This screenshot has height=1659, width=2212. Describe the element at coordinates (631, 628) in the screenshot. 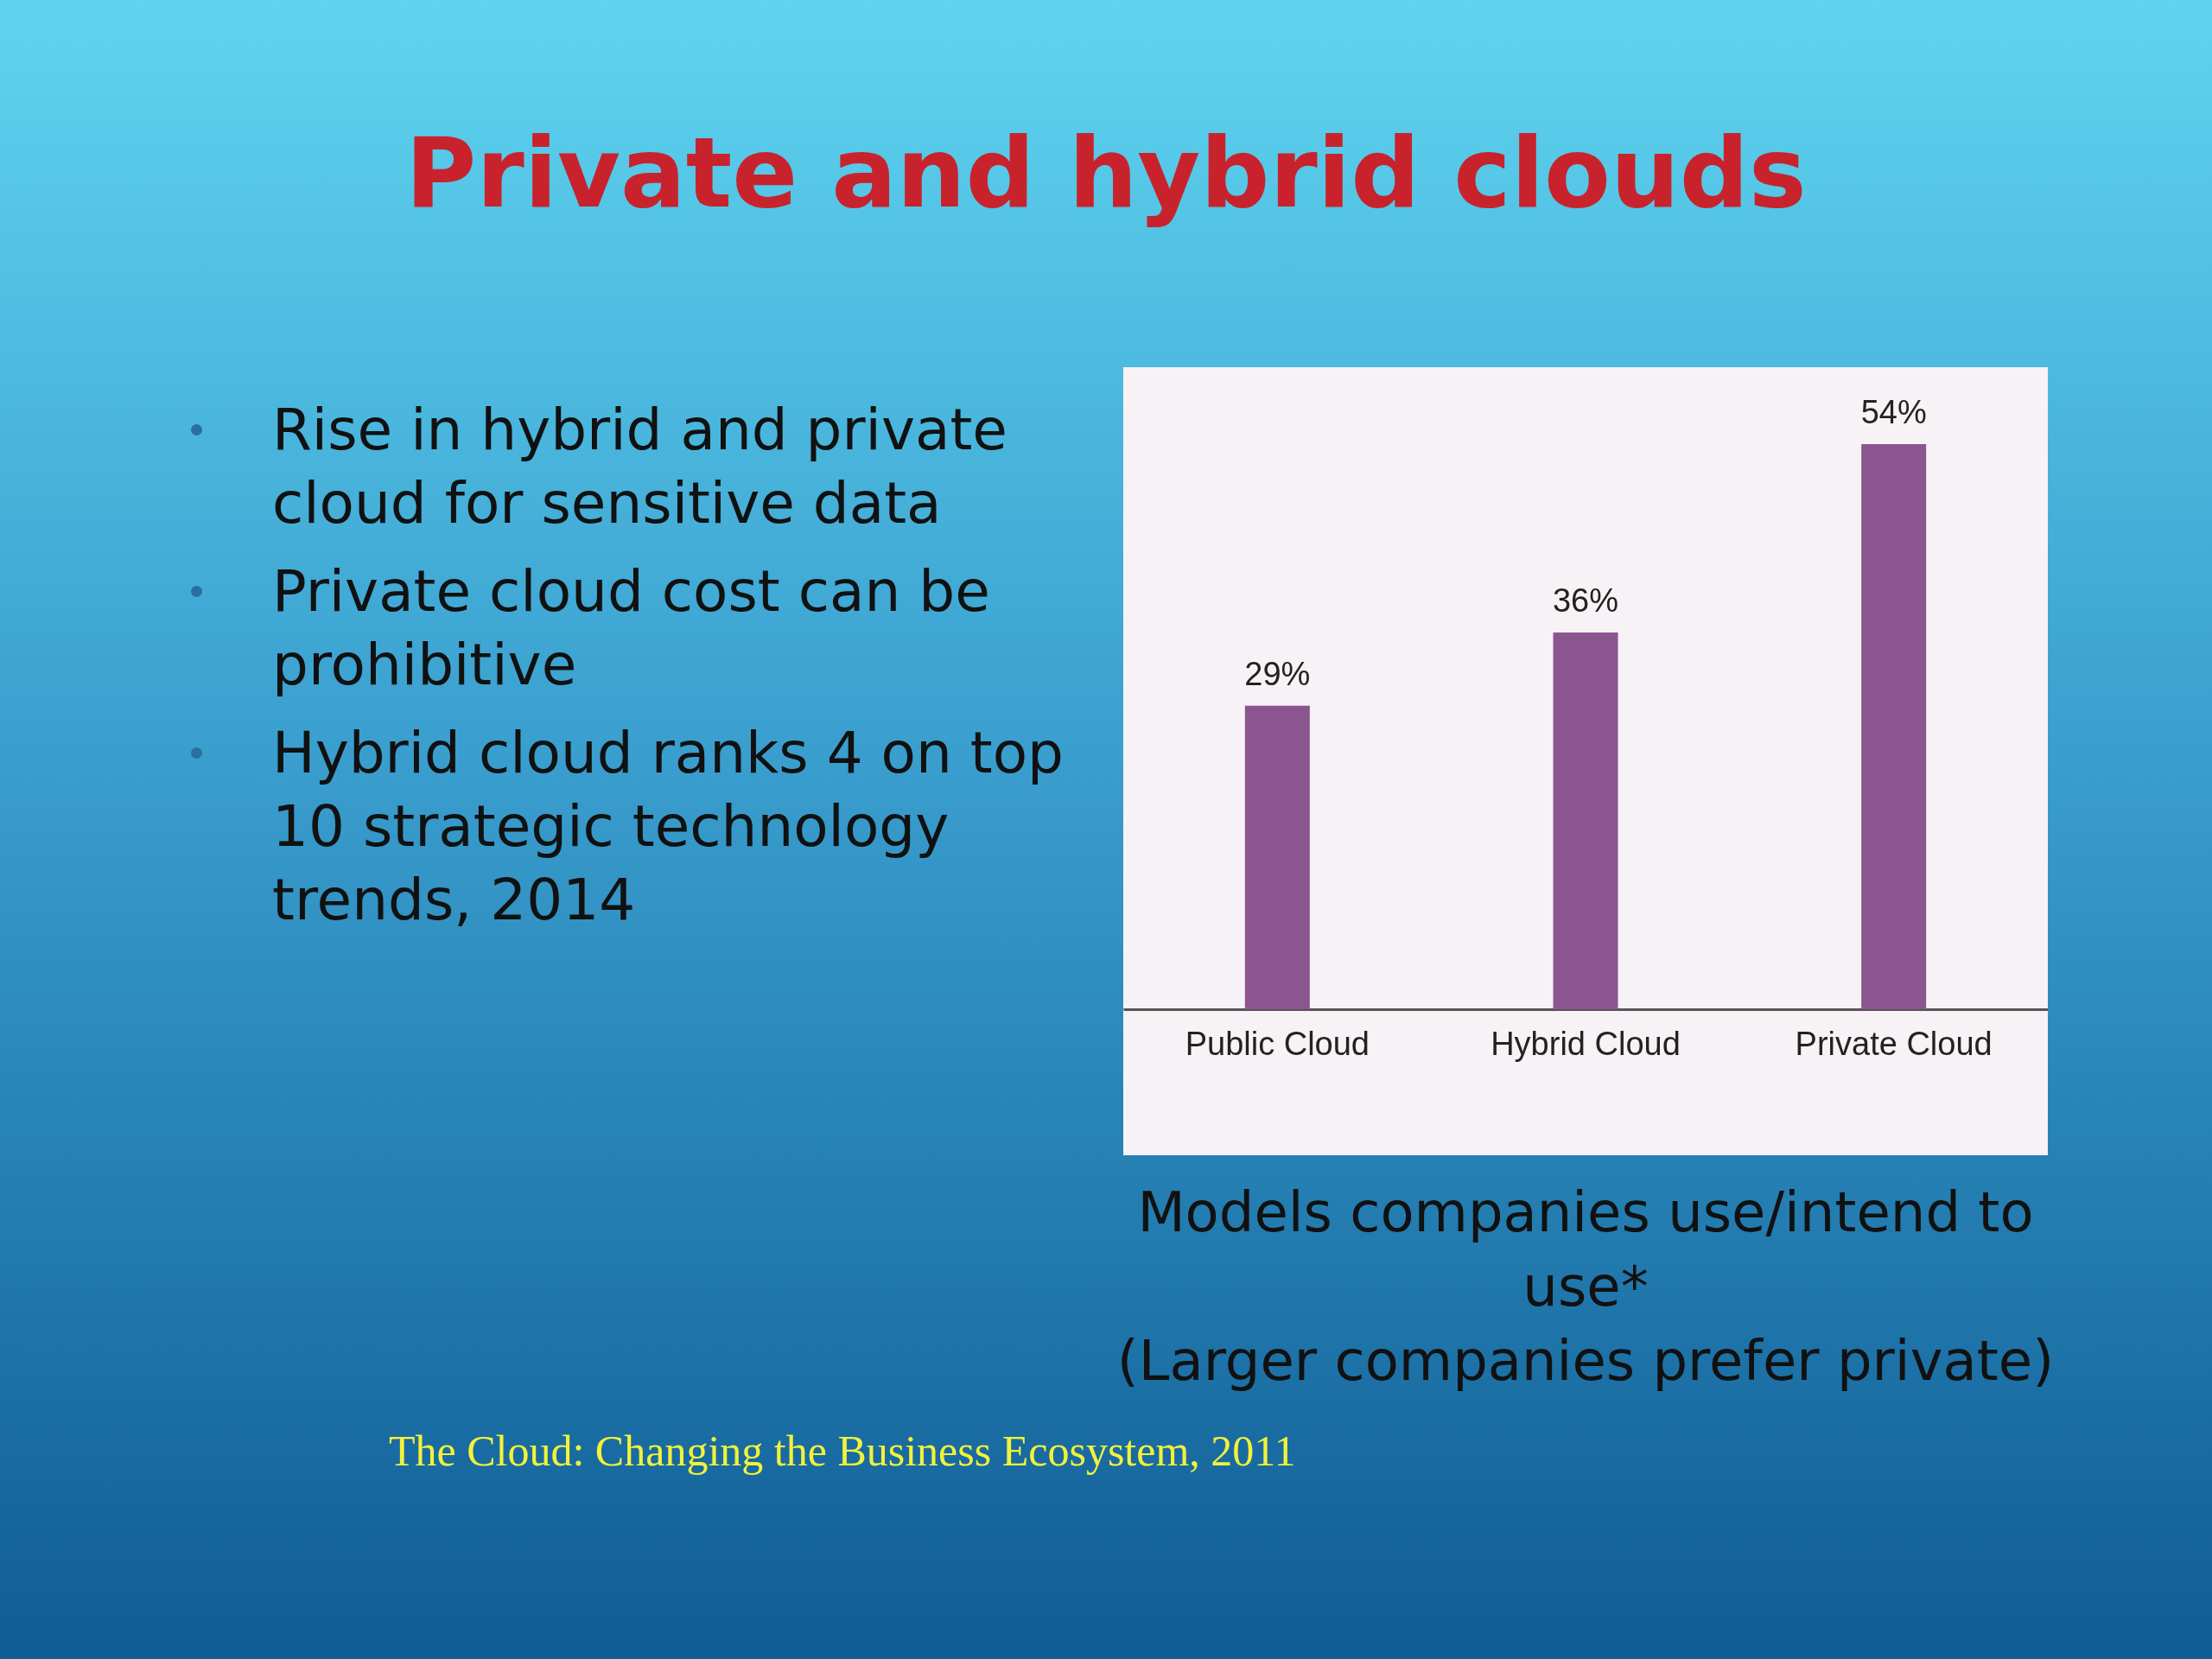

I see `text: Private cloud cost can be prohibitive` at that location.